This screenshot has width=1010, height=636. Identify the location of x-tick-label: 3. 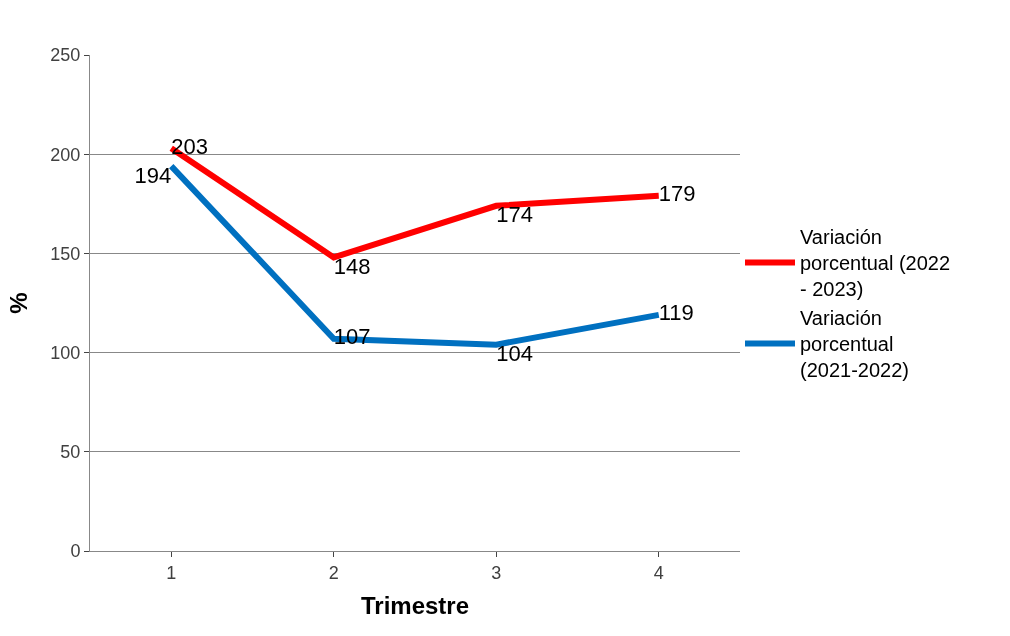
(496, 572).